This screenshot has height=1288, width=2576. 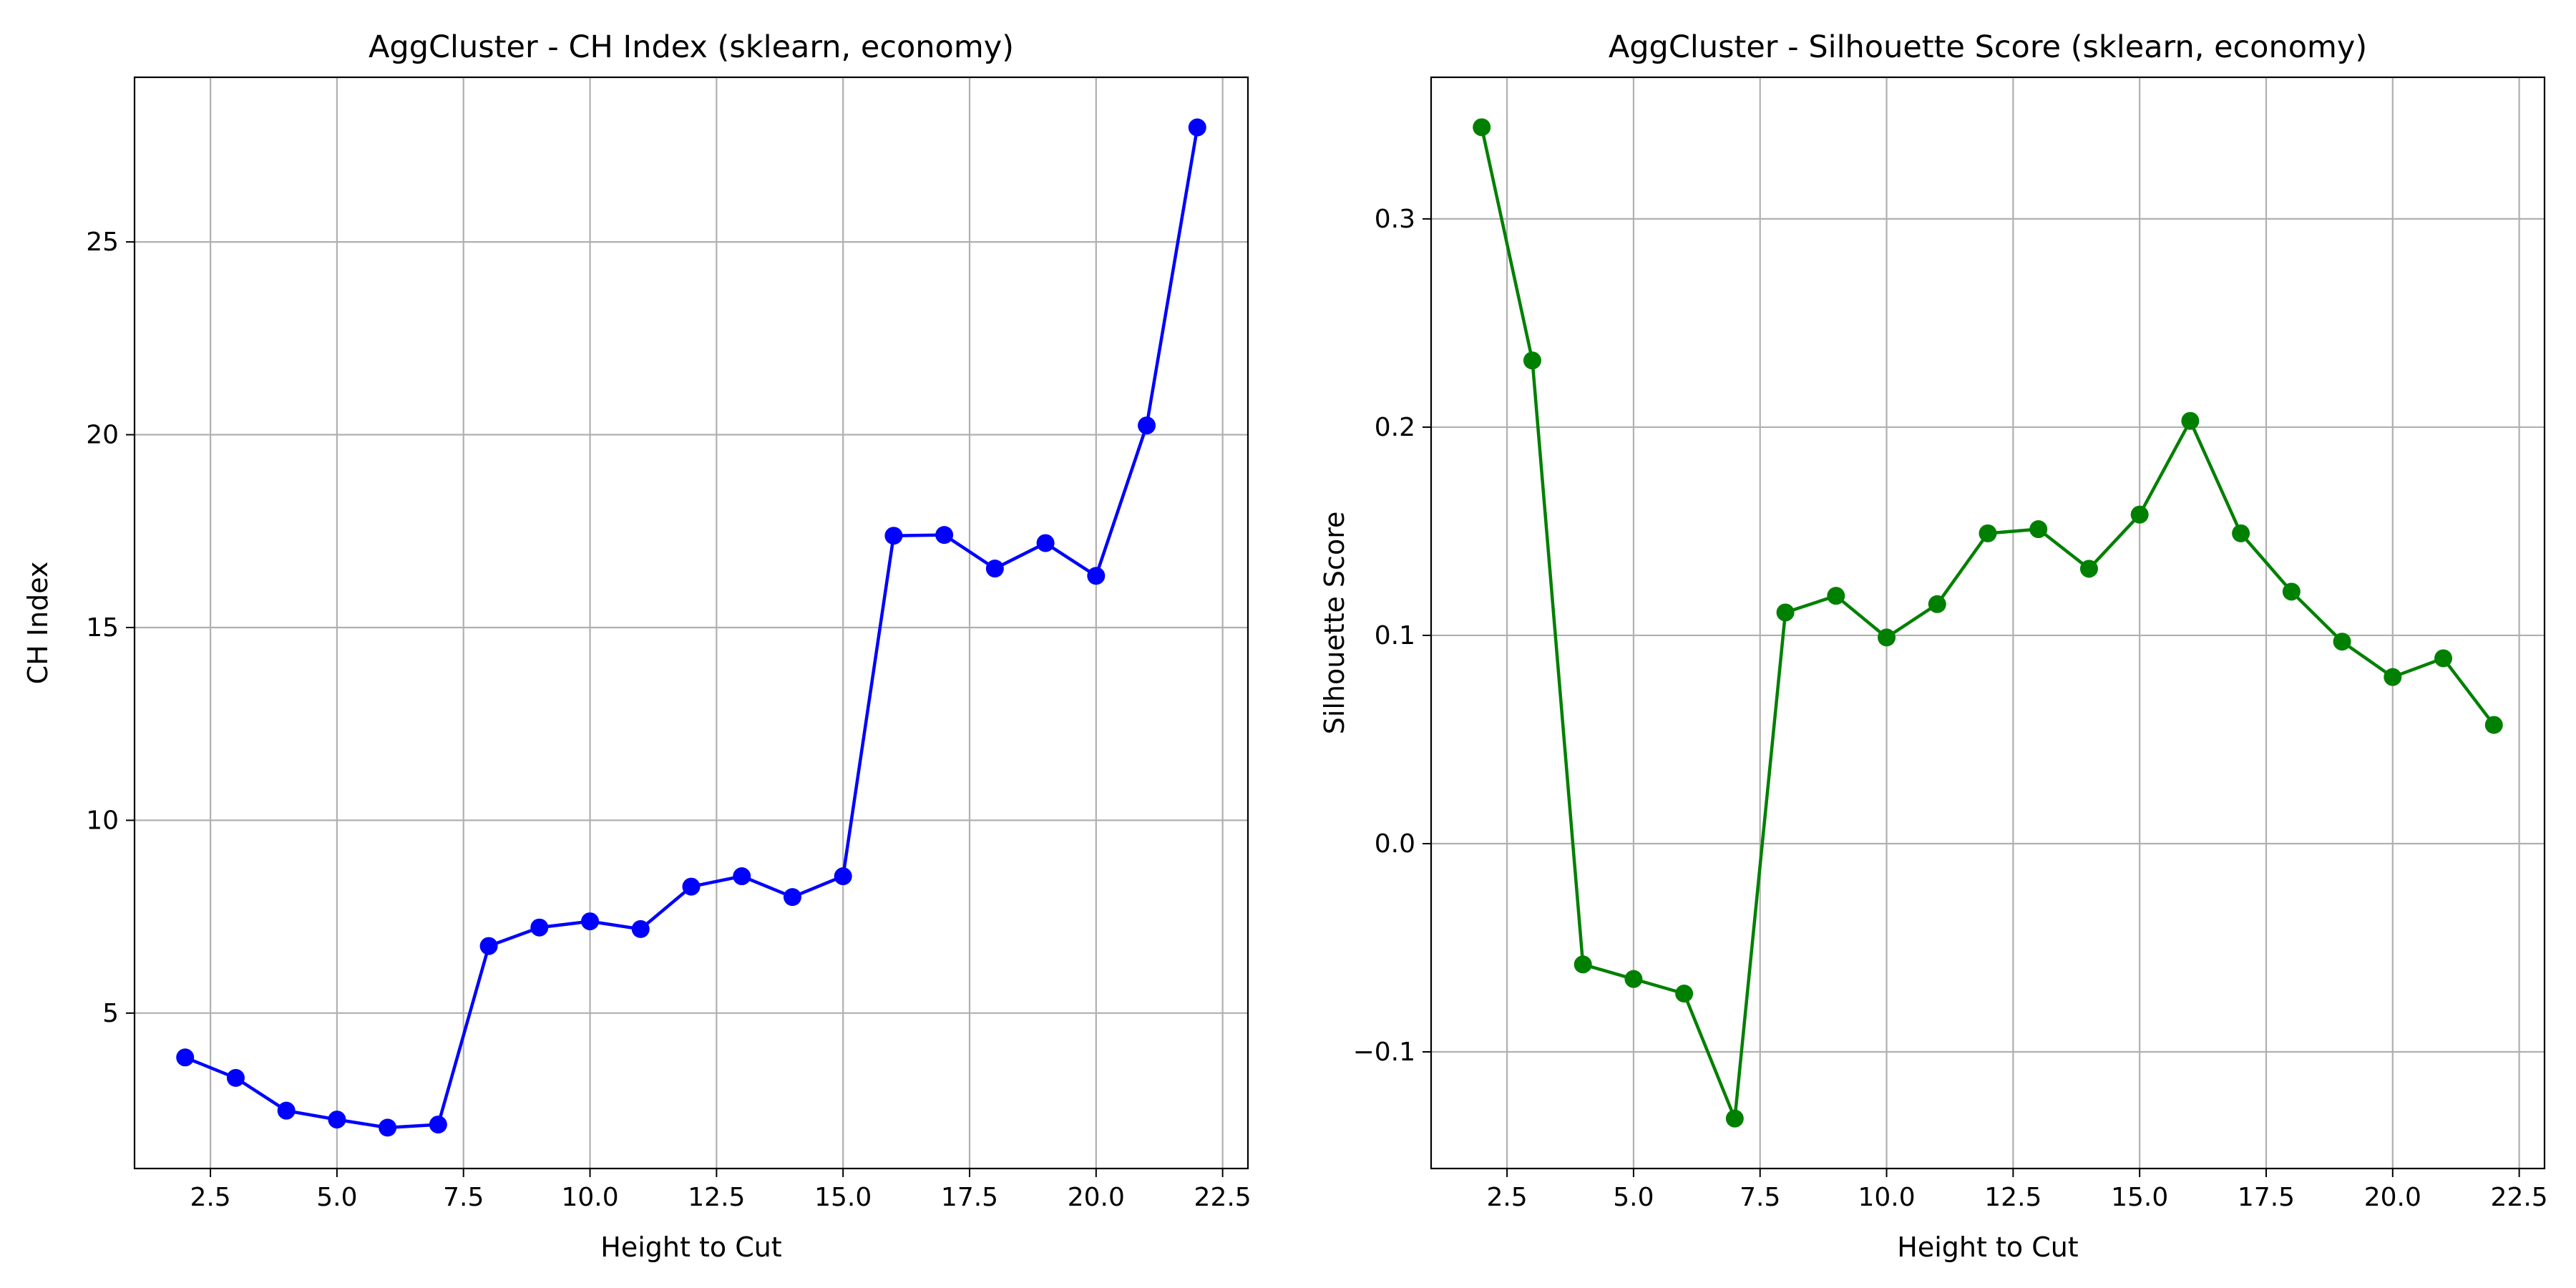 What do you see at coordinates (102, 242) in the screenshot?
I see `y-tick-label: 25` at bounding box center [102, 242].